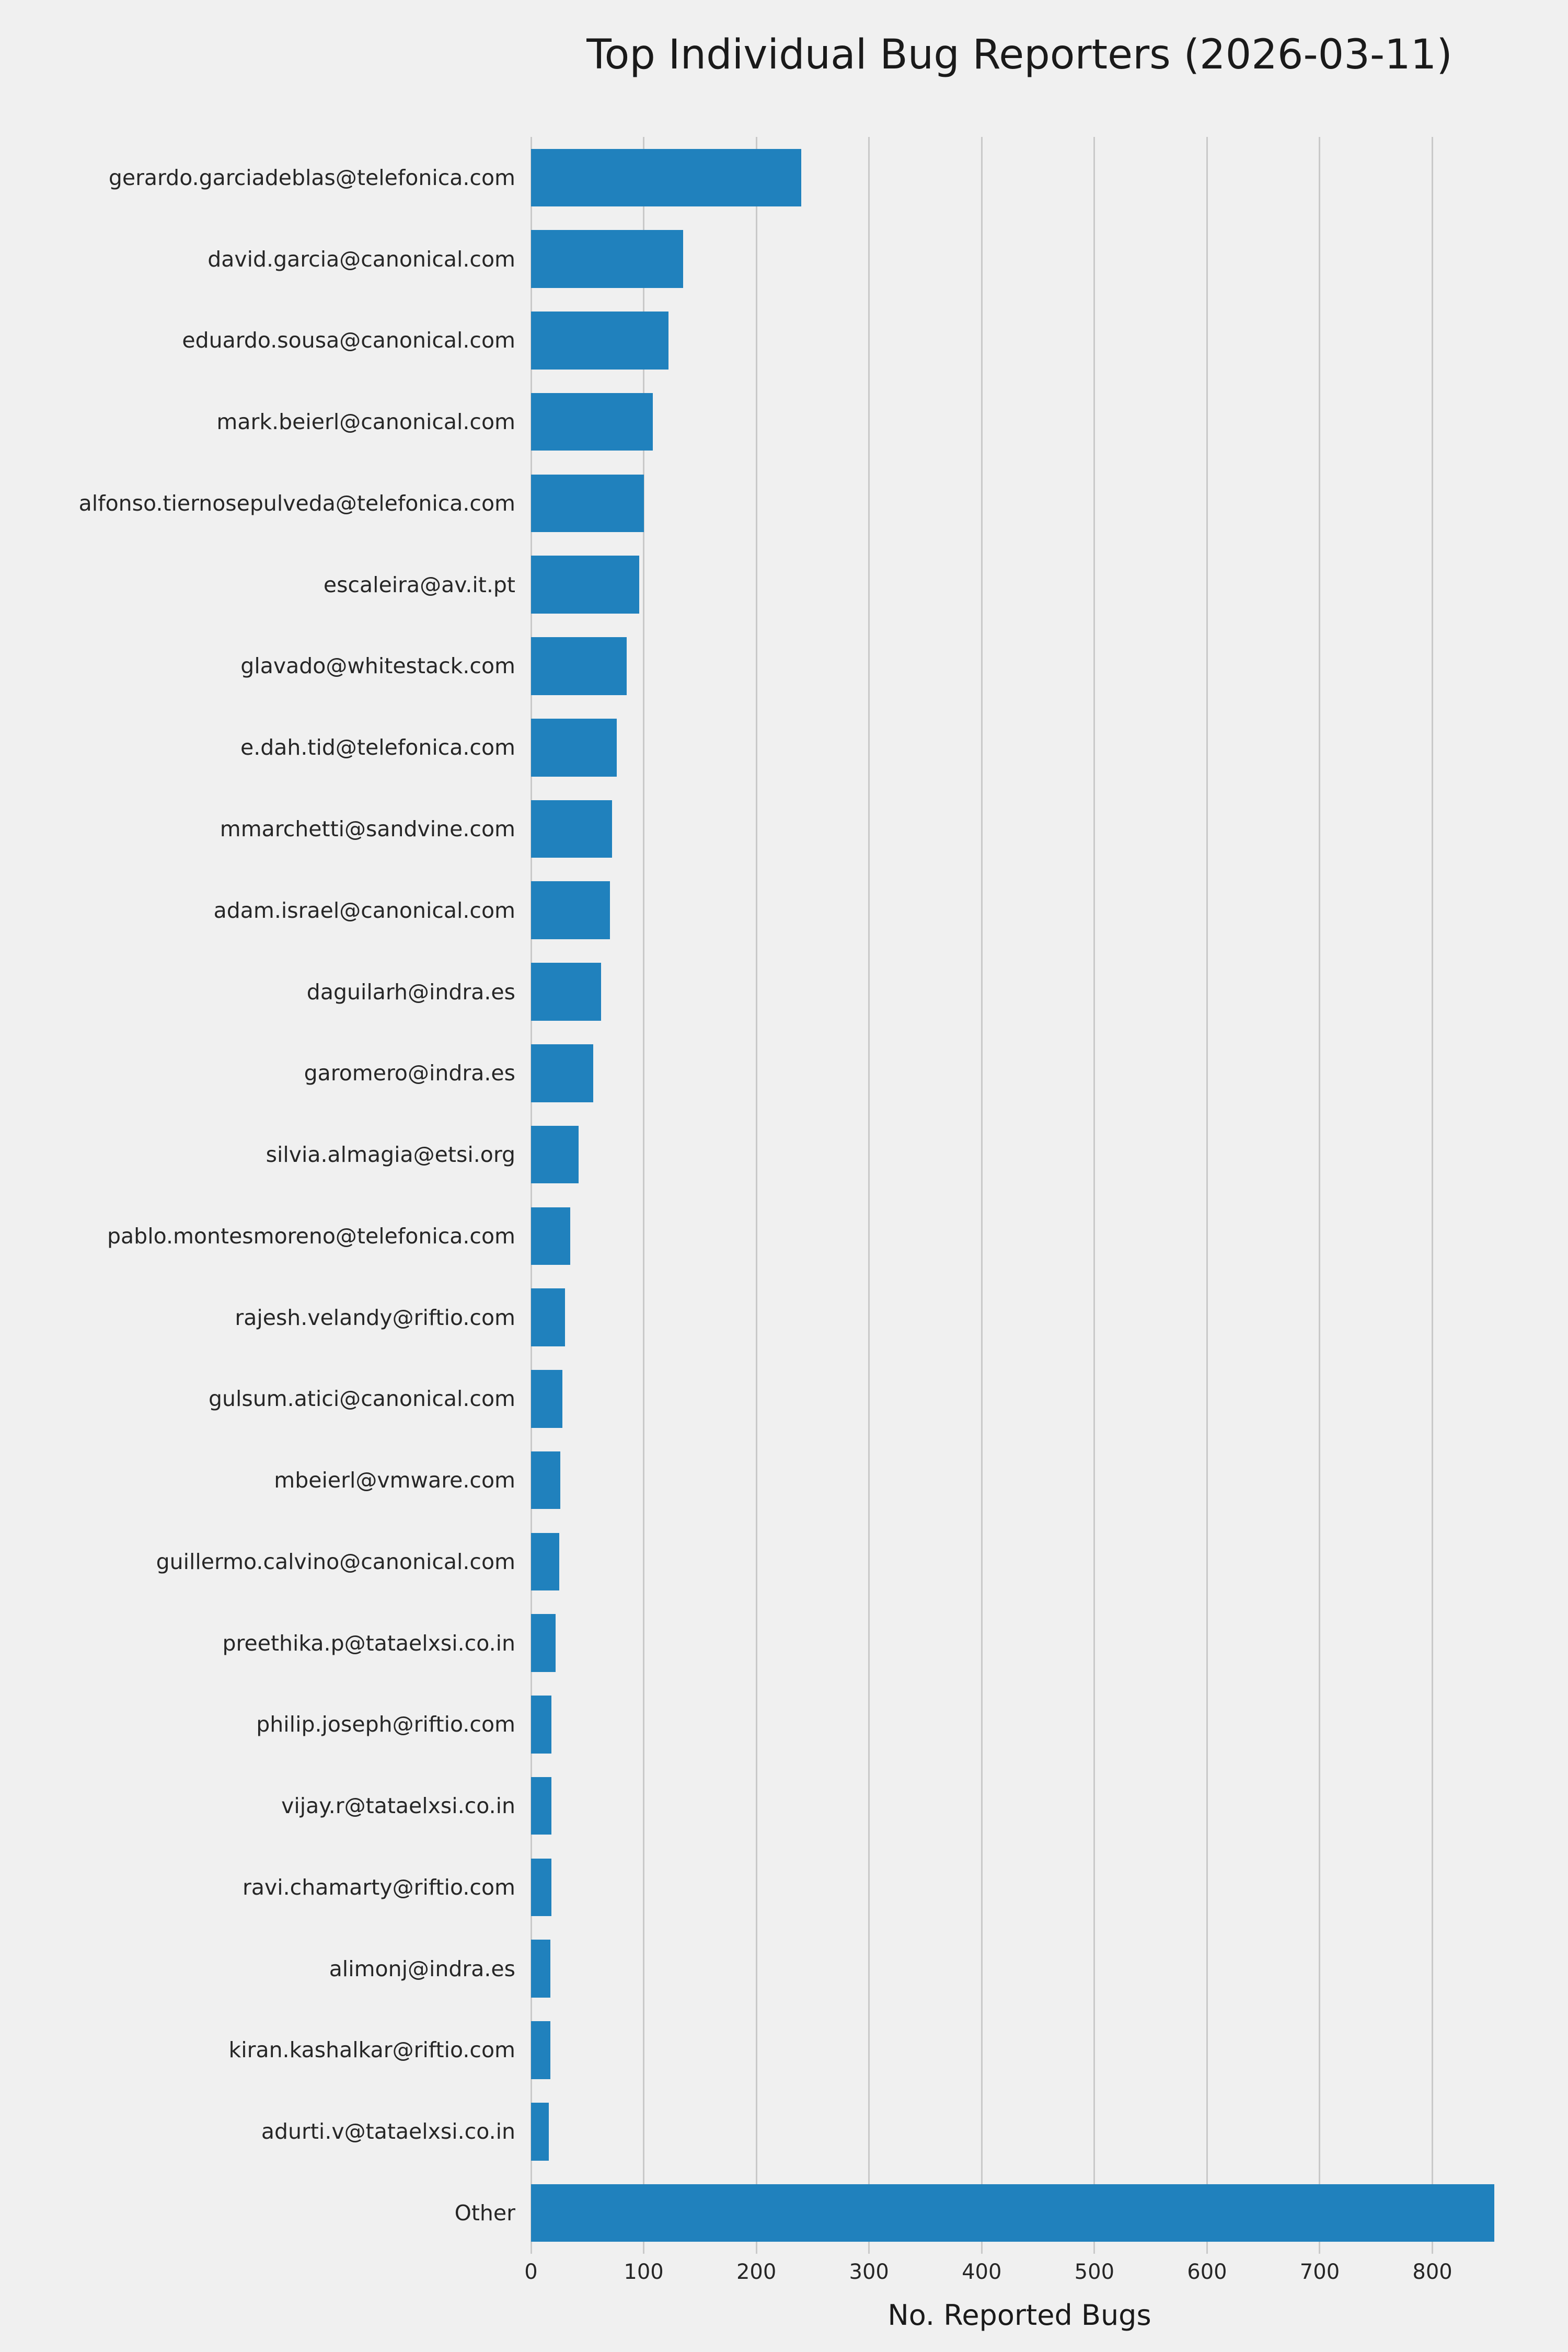  Describe the element at coordinates (540, 1969) in the screenshot. I see `bar-alimonj` at that location.